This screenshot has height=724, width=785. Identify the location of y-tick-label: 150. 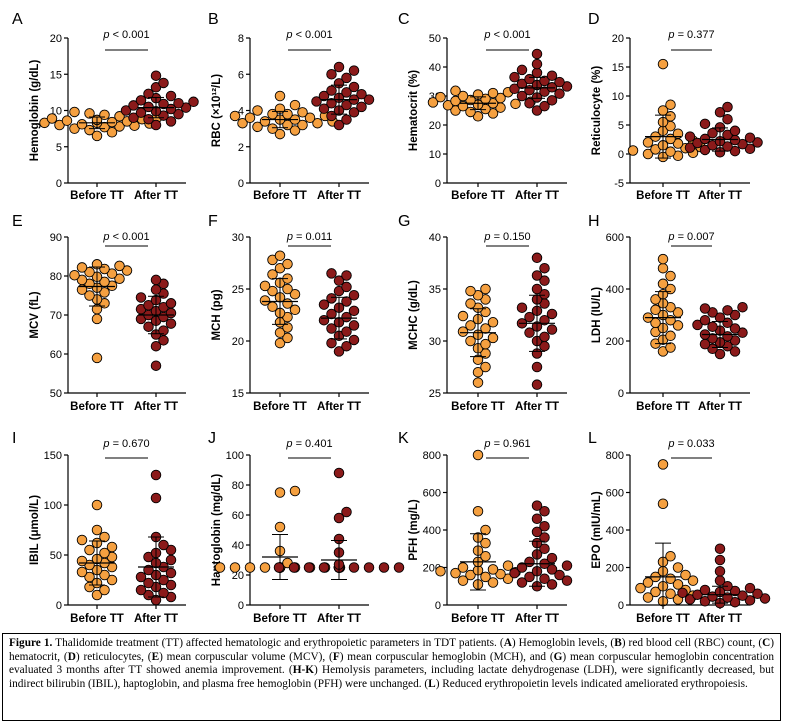
(53, 456).